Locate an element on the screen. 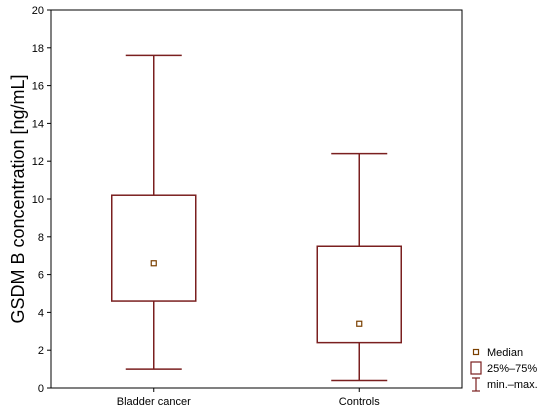 Image resolution: width=550 pixels, height=411 pixels. y-tick-label: 12 is located at coordinates (38, 162).